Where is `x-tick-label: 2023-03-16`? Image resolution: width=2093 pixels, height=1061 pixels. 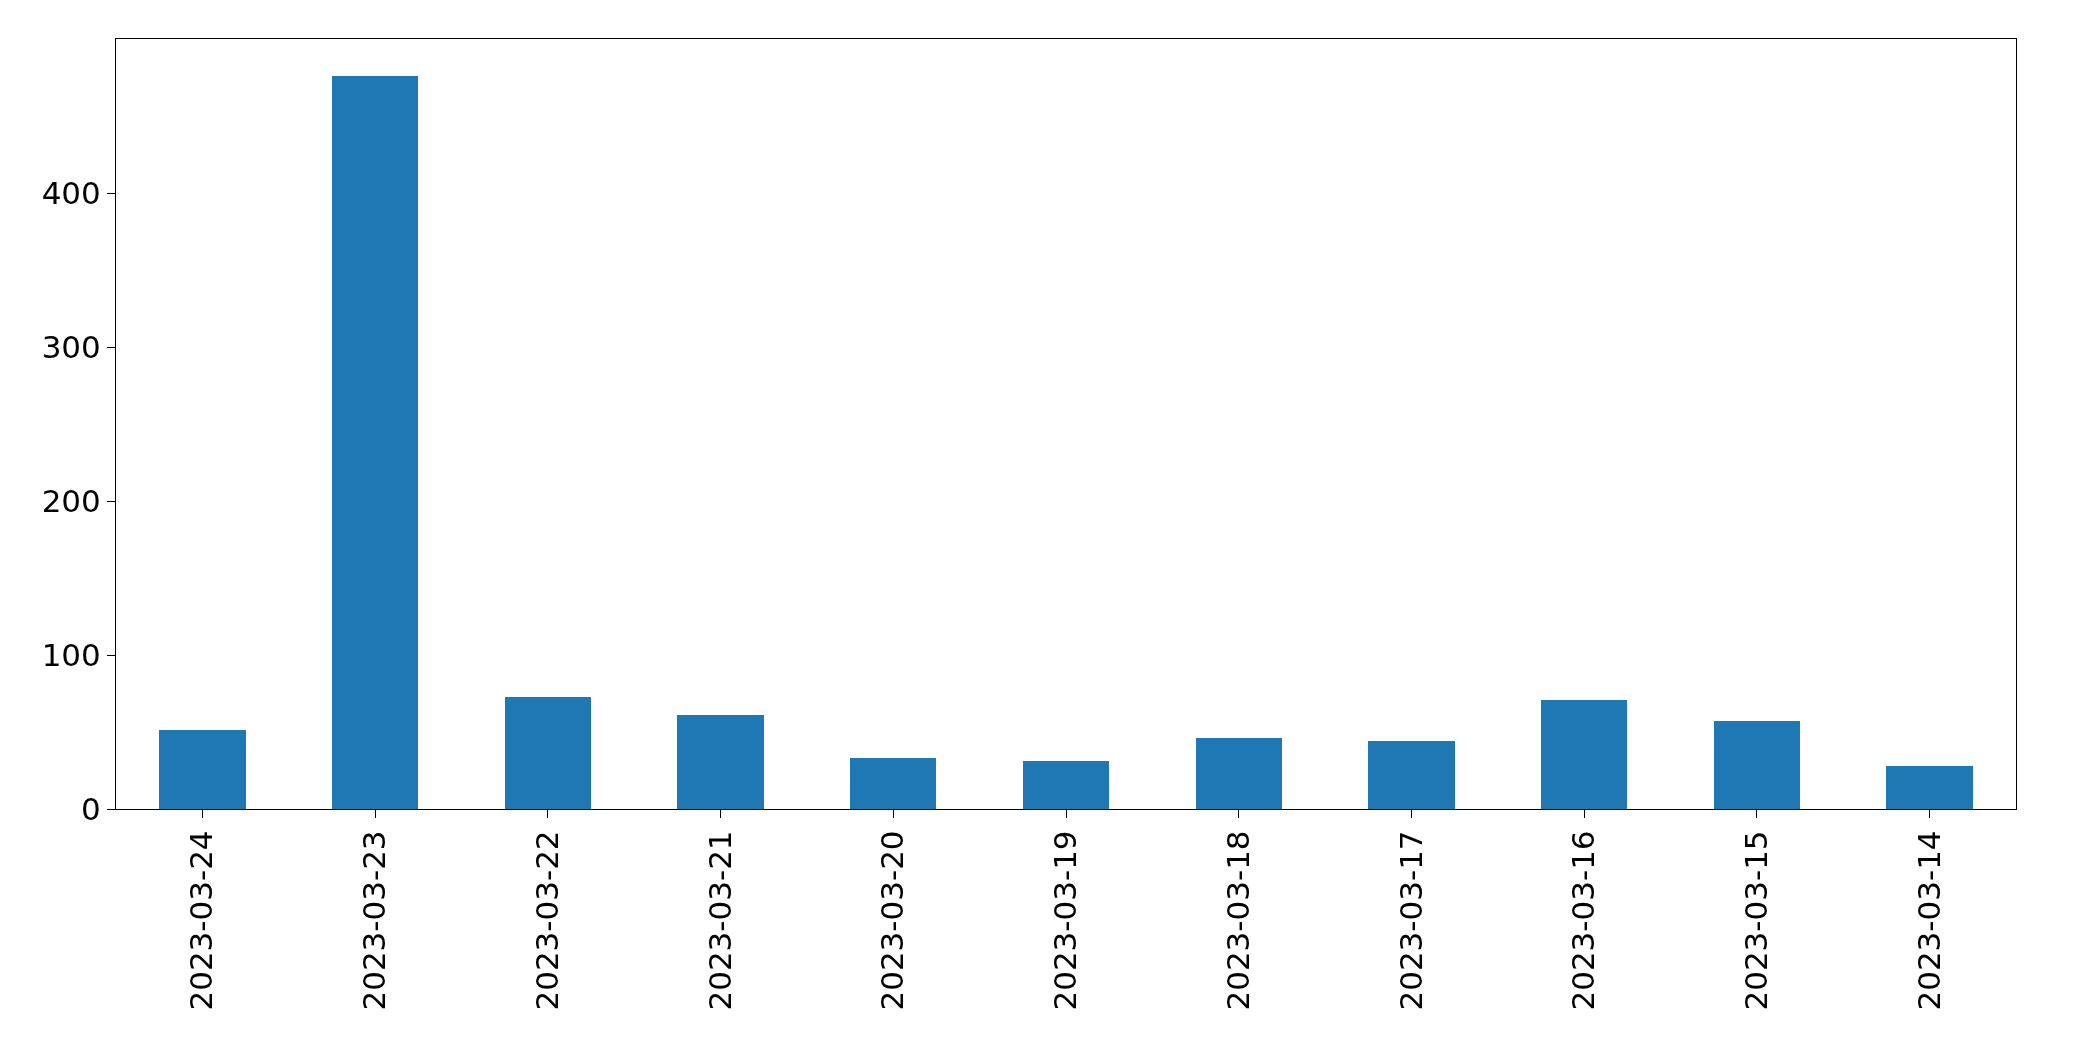
x-tick-label: 2023-03-16 is located at coordinates (1583, 920).